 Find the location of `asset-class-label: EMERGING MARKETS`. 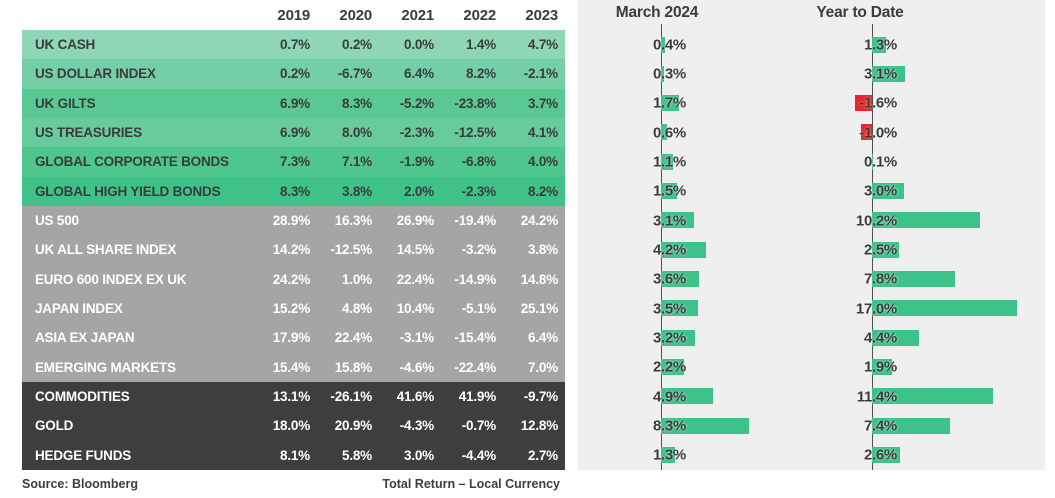

asset-class-label: EMERGING MARKETS is located at coordinates (105, 367).